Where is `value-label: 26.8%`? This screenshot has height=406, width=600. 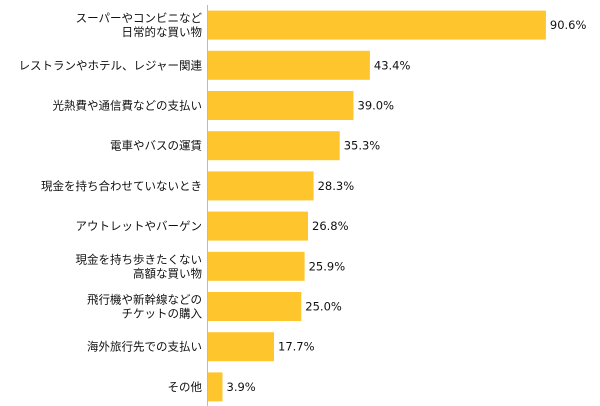 value-label: 26.8% is located at coordinates (330, 226).